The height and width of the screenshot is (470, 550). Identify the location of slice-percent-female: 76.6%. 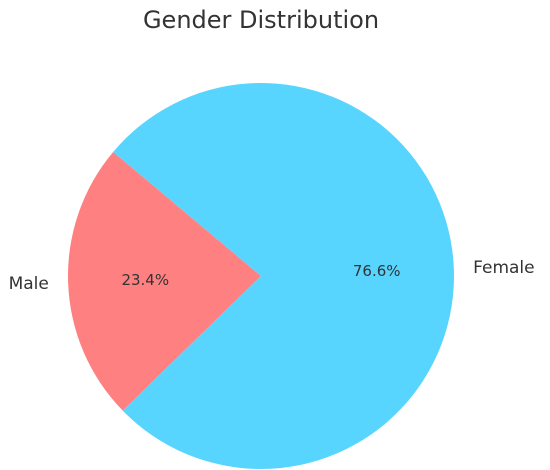
(377, 271).